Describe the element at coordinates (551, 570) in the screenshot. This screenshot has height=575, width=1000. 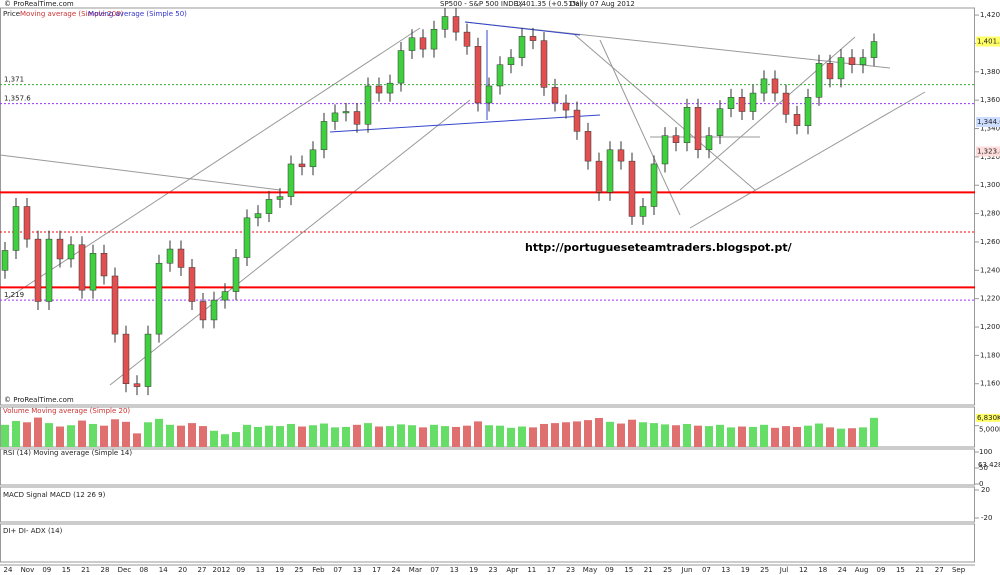
I see `x-tick-label: 17` at that location.